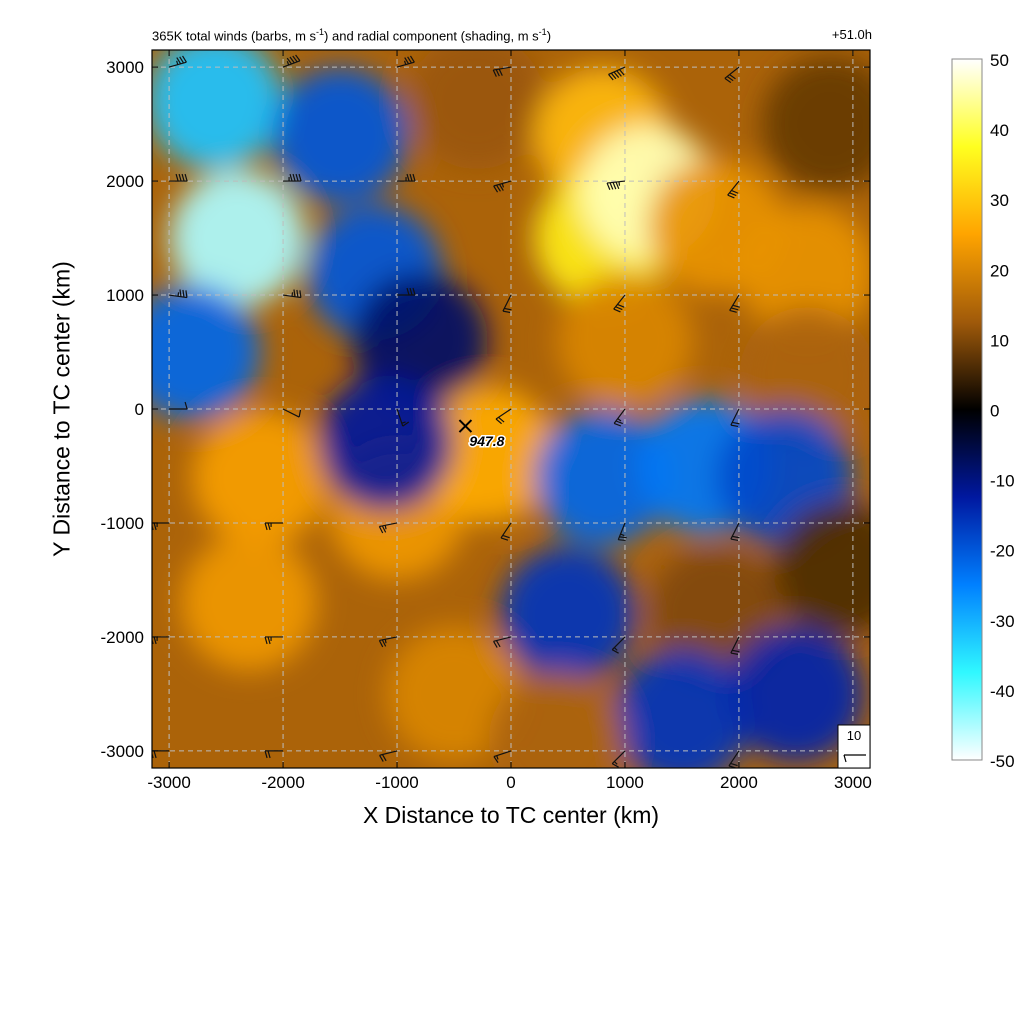 Image resolution: width=1024 pixels, height=1024 pixels. What do you see at coordinates (999, 340) in the screenshot?
I see `colorbar-tick-label: 10` at bounding box center [999, 340].